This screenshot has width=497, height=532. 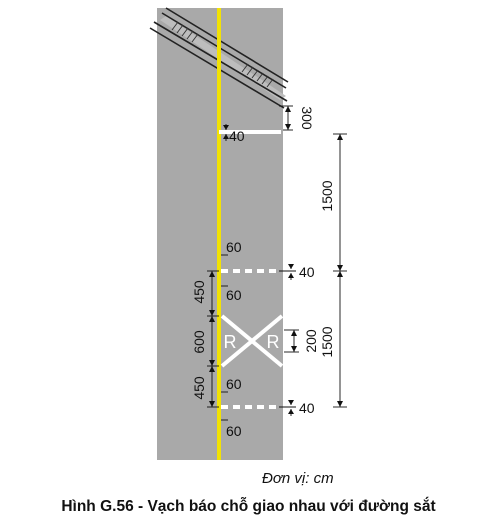 I want to click on dim-stop-line-width: 40, so click(x=237, y=136).